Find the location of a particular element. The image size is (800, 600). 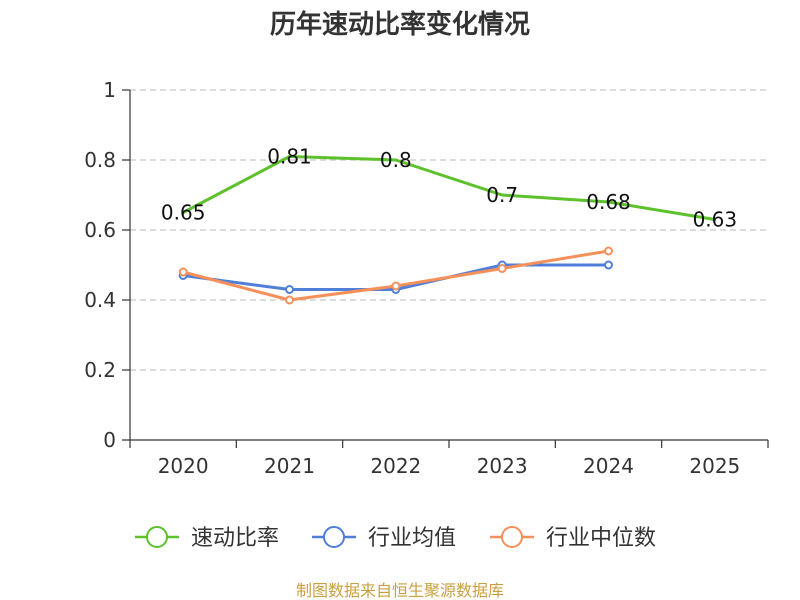

source-note: 制图数据来自恒生聚源数据库 is located at coordinates (400, 590).